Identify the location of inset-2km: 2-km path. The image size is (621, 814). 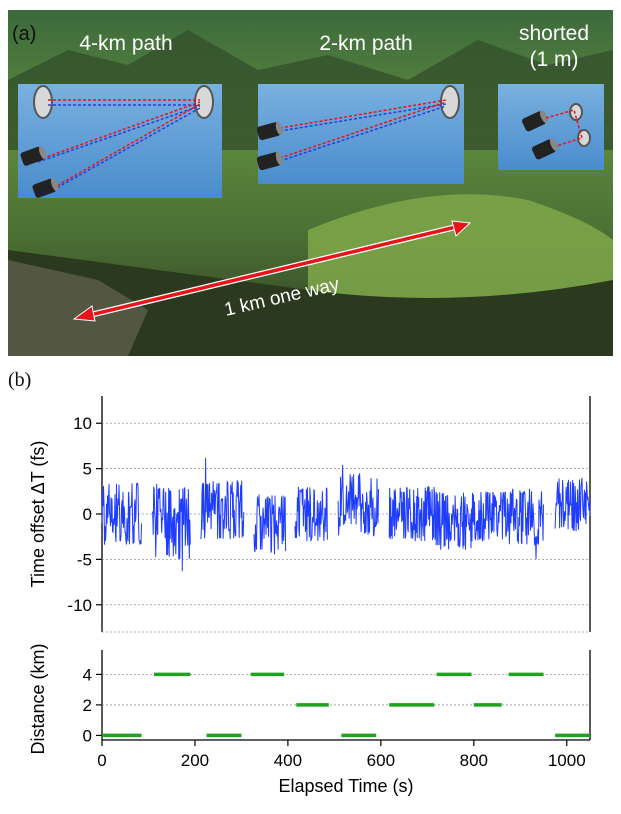
(360, 108).